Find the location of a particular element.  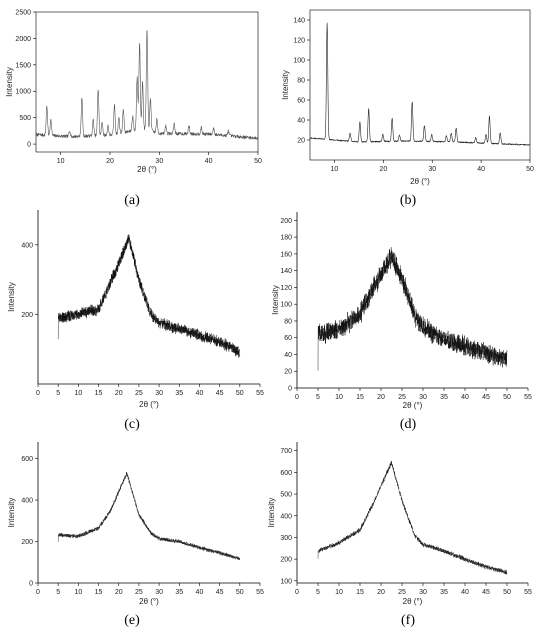

panel-label: (a) is located at coordinates (132, 200).